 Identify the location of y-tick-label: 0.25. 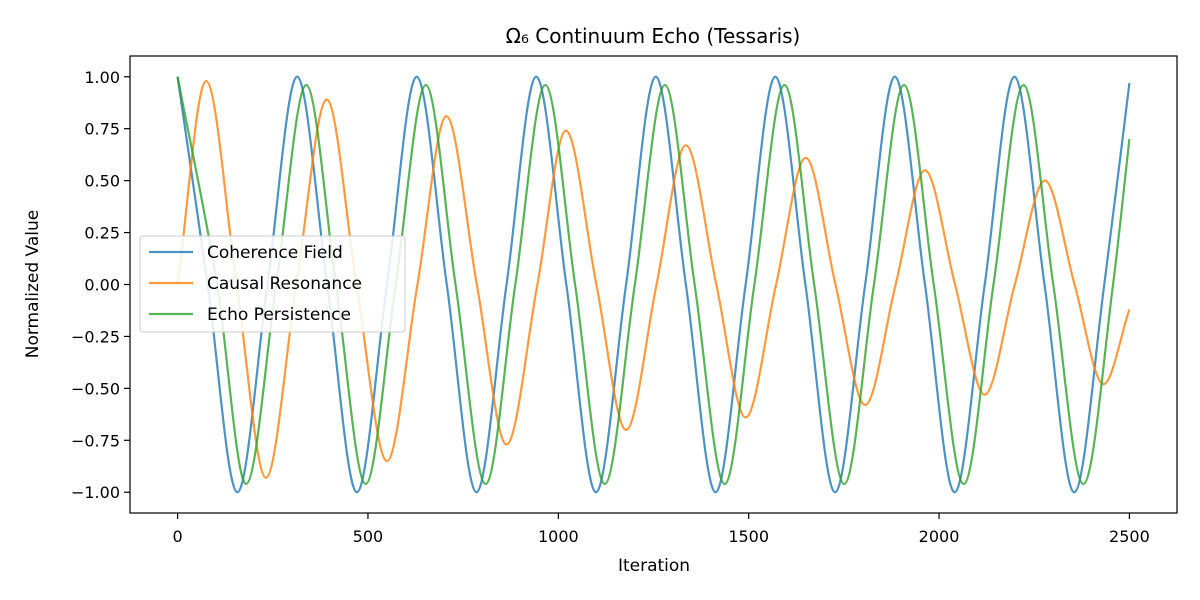
(102, 233).